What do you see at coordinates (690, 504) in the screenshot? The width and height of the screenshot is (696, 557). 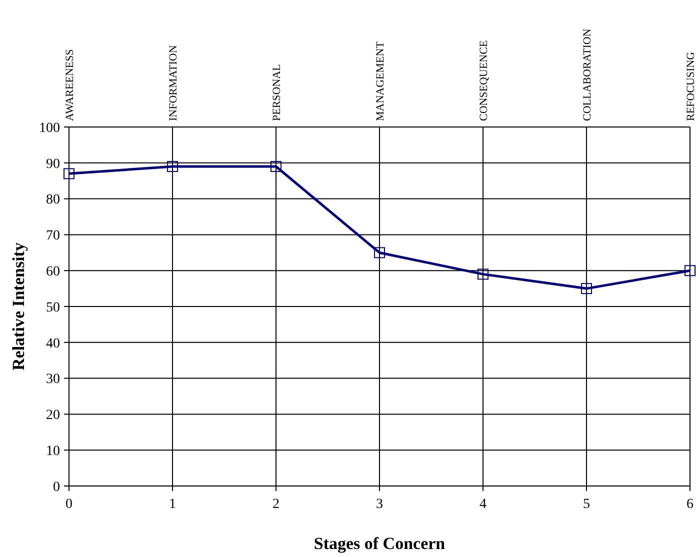 I see `x-tick-label: 6` at bounding box center [690, 504].